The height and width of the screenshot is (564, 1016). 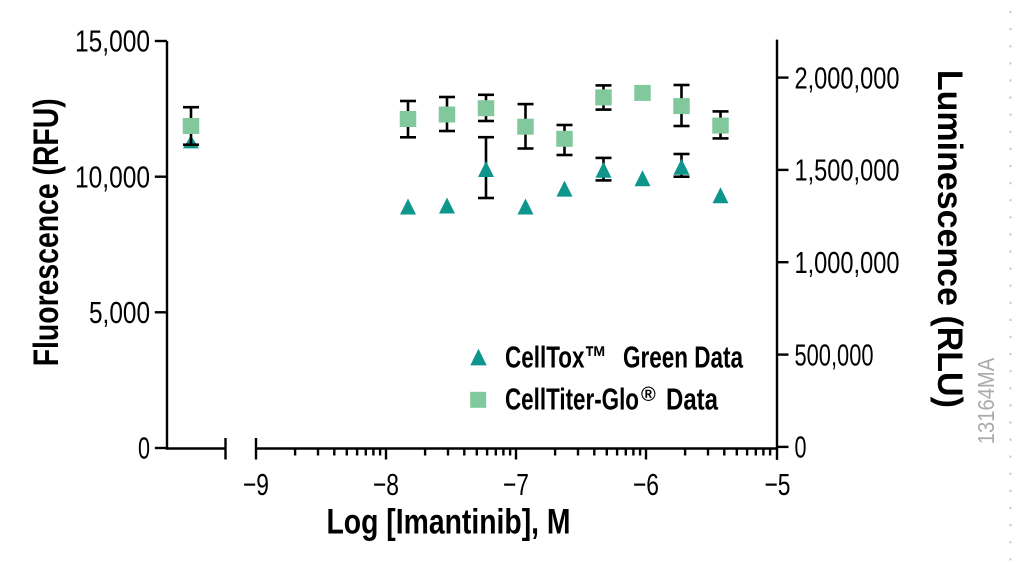 I want to click on svg-text: −5, so click(x=778, y=484).